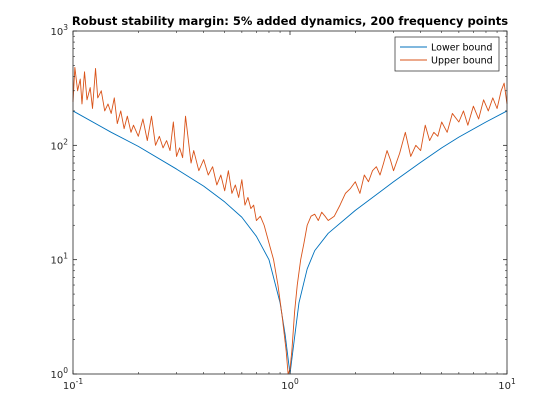 The height and width of the screenshot is (420, 560). Describe the element at coordinates (462, 61) in the screenshot. I see `legend-label-1: Upper bound` at that location.